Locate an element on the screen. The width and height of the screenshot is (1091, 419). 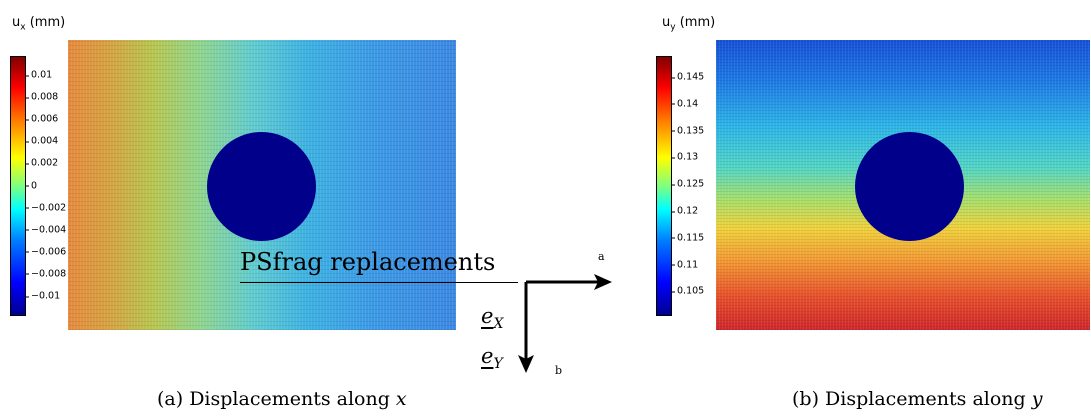
hole-x is located at coordinates (261, 186).